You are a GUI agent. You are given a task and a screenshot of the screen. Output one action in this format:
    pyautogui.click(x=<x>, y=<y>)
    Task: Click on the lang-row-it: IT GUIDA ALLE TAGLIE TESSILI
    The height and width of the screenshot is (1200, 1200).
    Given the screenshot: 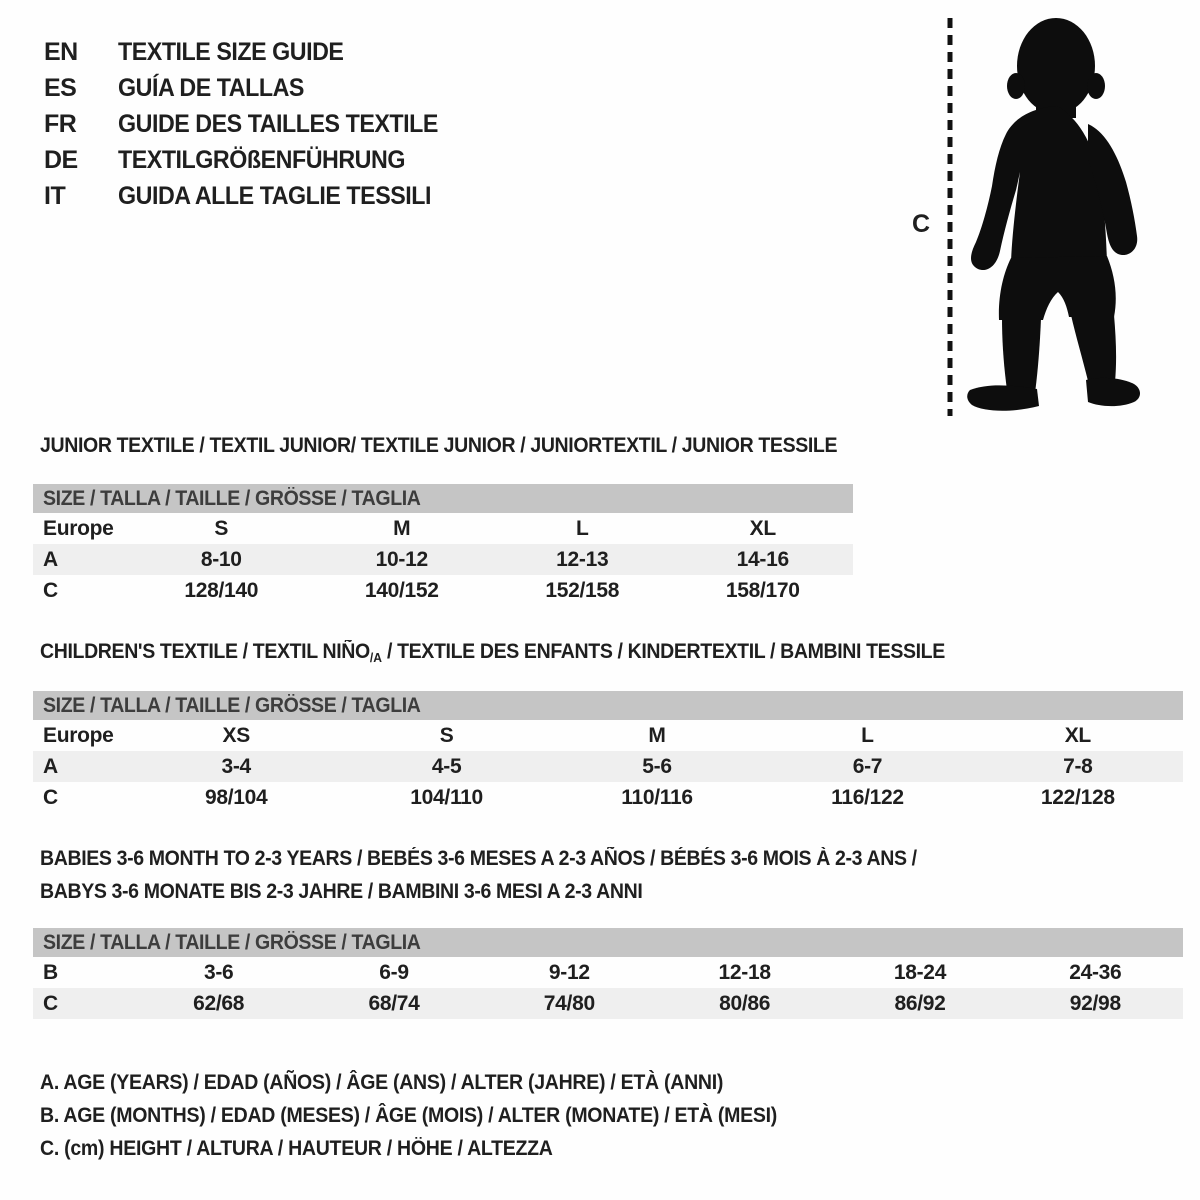 What is the action you would take?
    pyautogui.click(x=253, y=196)
    